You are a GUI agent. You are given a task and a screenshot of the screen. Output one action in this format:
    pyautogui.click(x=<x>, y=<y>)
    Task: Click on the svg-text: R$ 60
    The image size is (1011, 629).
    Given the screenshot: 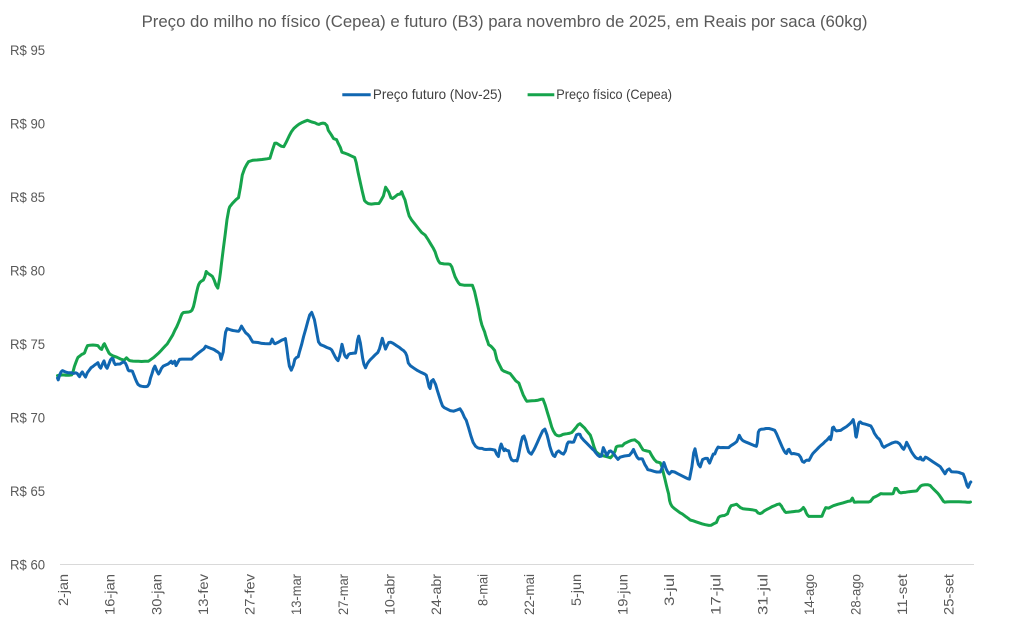 What is the action you would take?
    pyautogui.click(x=28, y=564)
    